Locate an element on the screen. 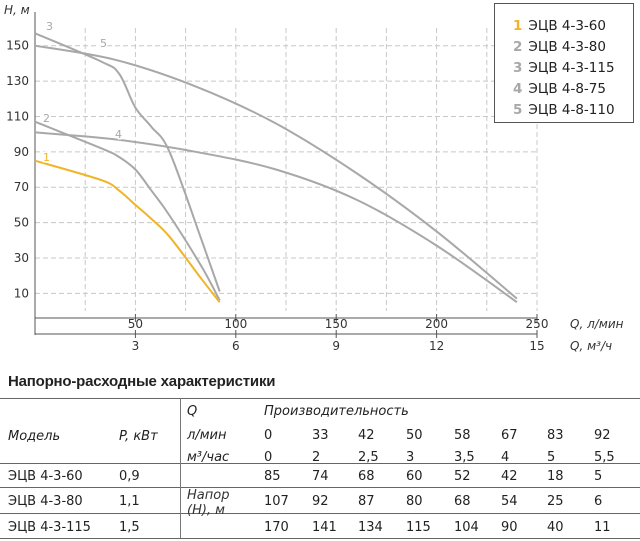 This screenshot has width=640, height=541. x-tick-label-m3h: 15 is located at coordinates (536, 346).